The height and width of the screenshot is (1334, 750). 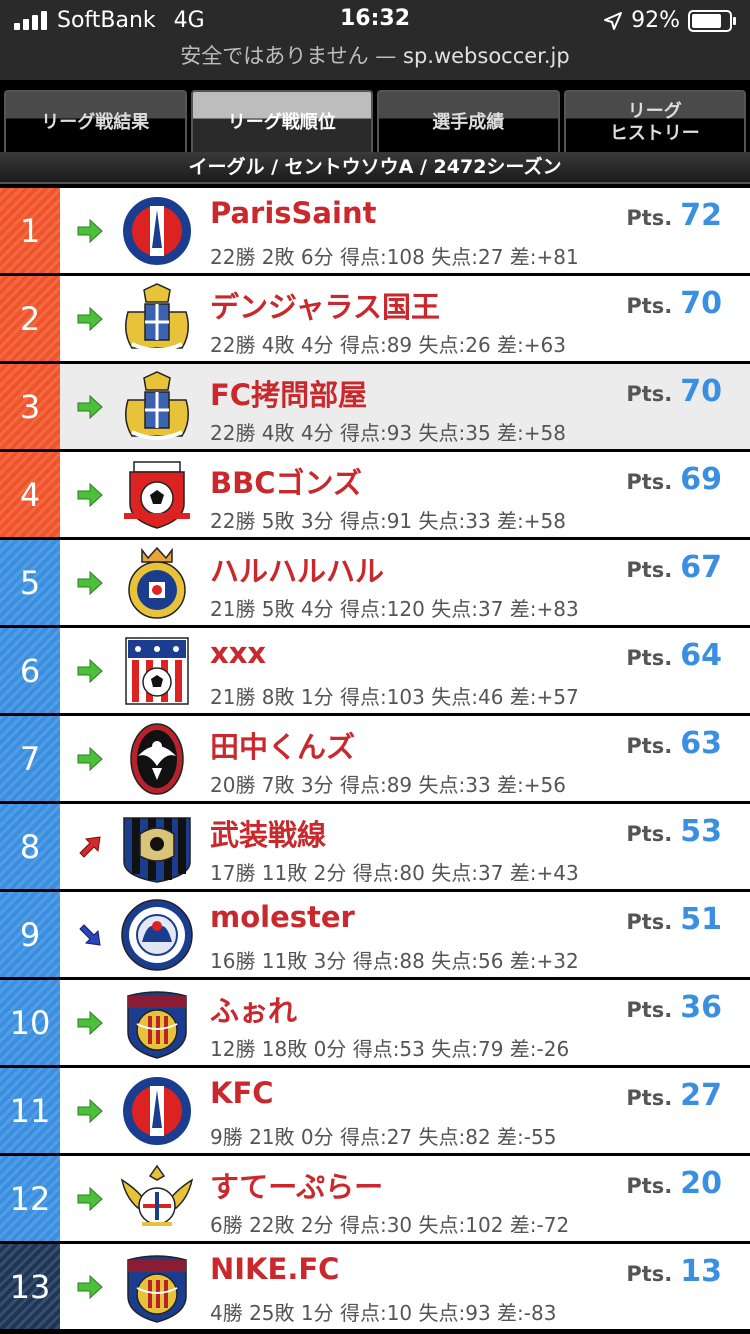 What do you see at coordinates (394, 257) in the screenshot?
I see `team-record: 22勝 2敗 6分 得点:108 失点:27 差:+81` at bounding box center [394, 257].